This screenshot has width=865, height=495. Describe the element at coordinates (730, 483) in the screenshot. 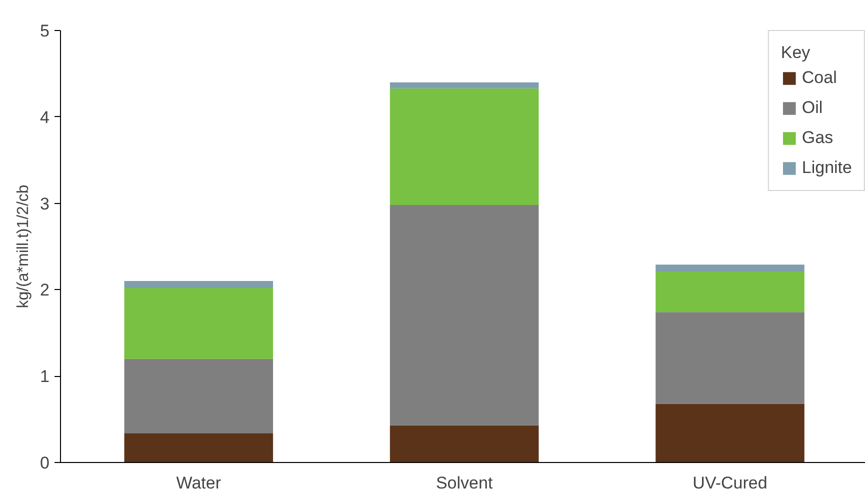

I see `x-tick-label: UV-Cured` at that location.